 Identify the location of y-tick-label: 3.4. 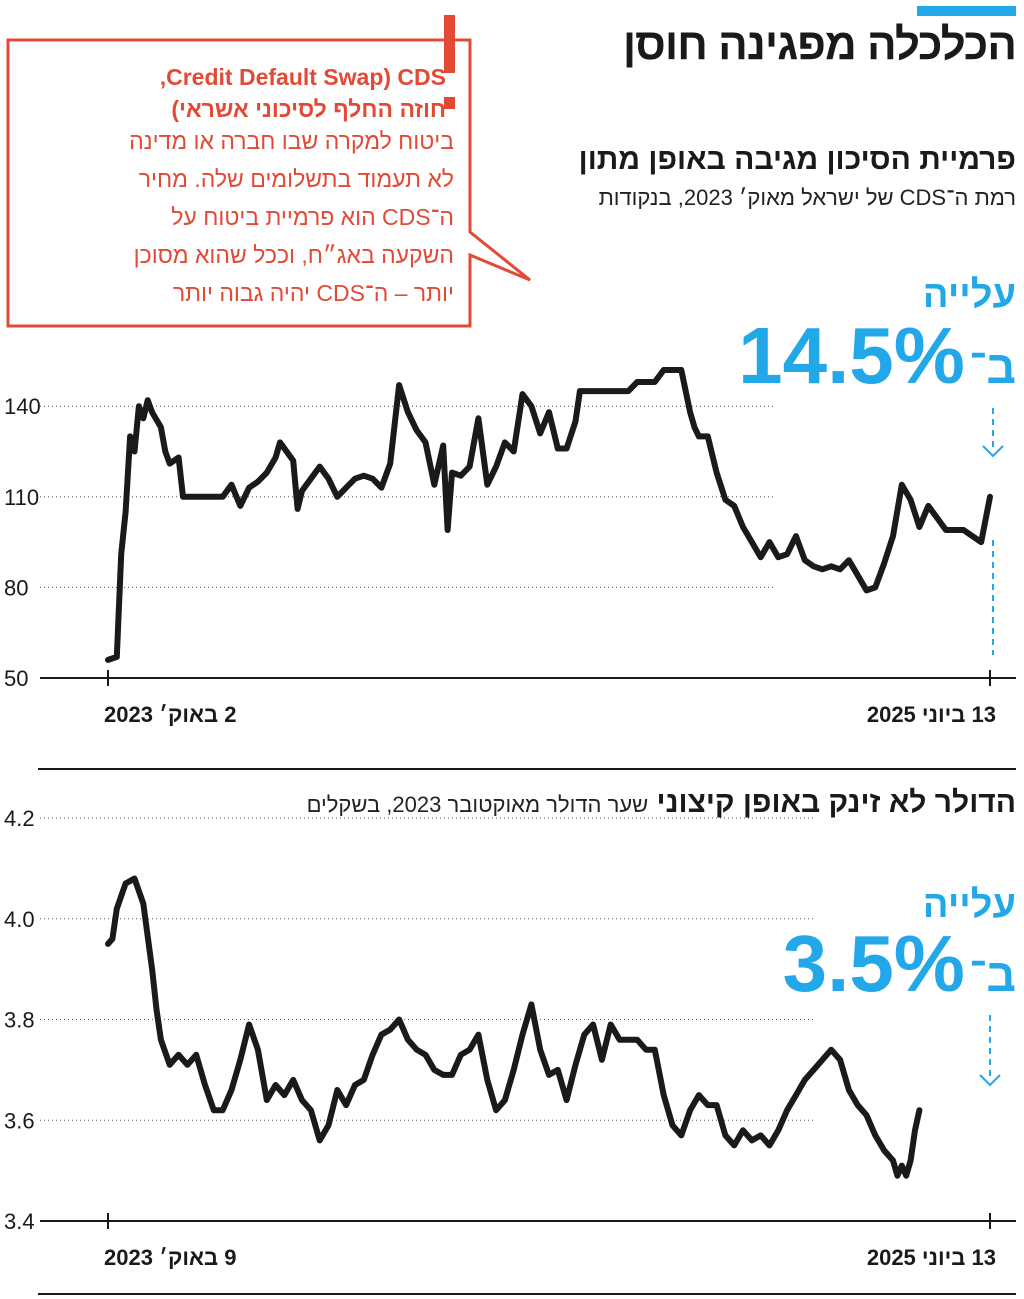
(19, 1221).